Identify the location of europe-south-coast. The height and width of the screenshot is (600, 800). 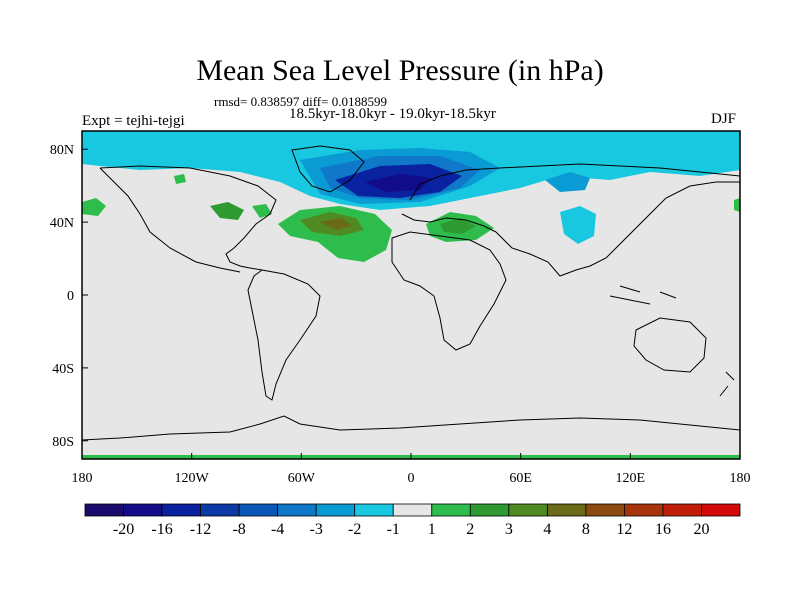
(449, 223).